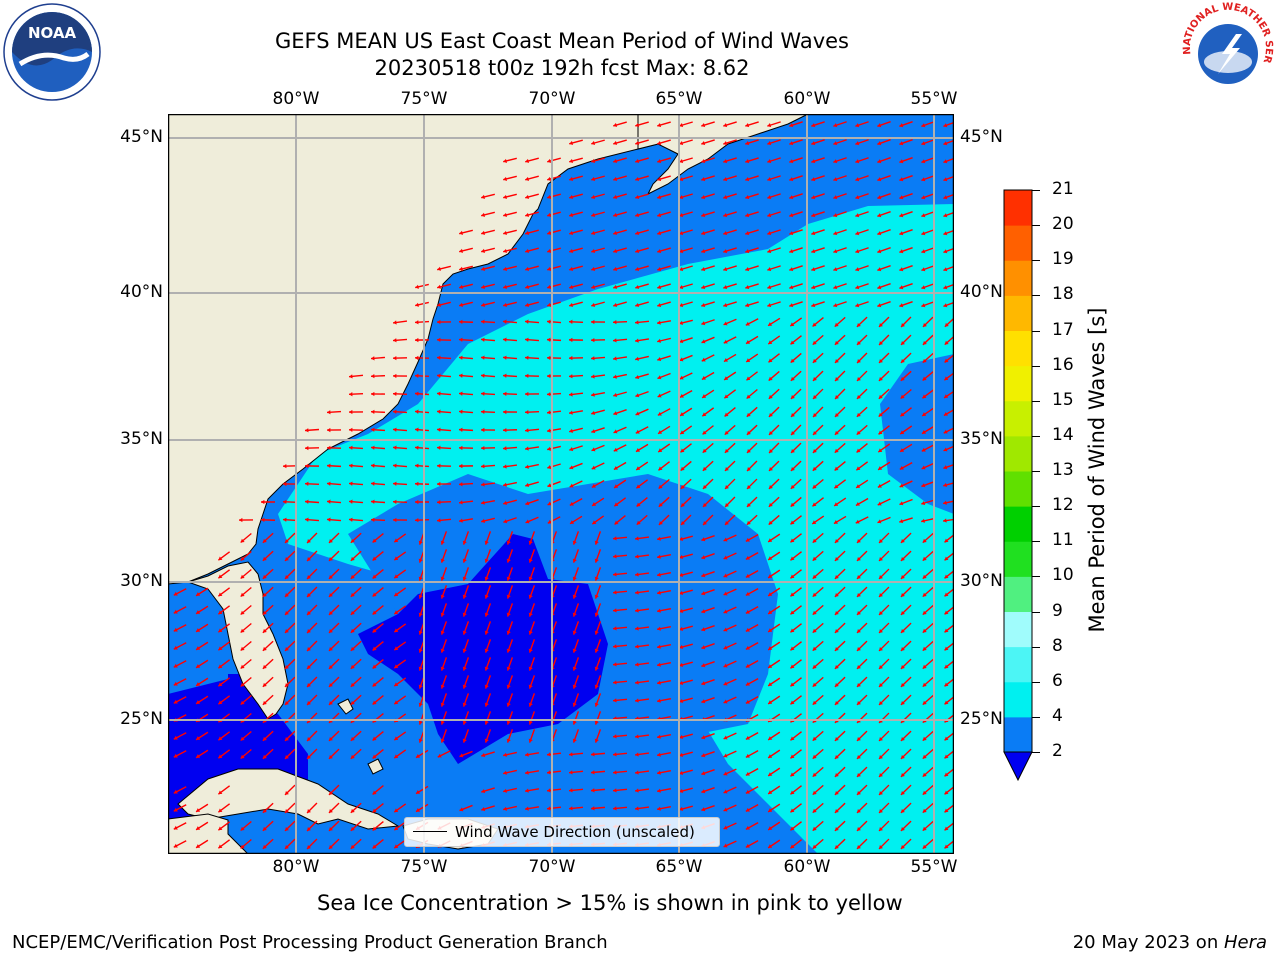 This screenshot has width=1280, height=960. Describe the element at coordinates (1063, 540) in the screenshot. I see `colorbar-tick-label: 11` at that location.